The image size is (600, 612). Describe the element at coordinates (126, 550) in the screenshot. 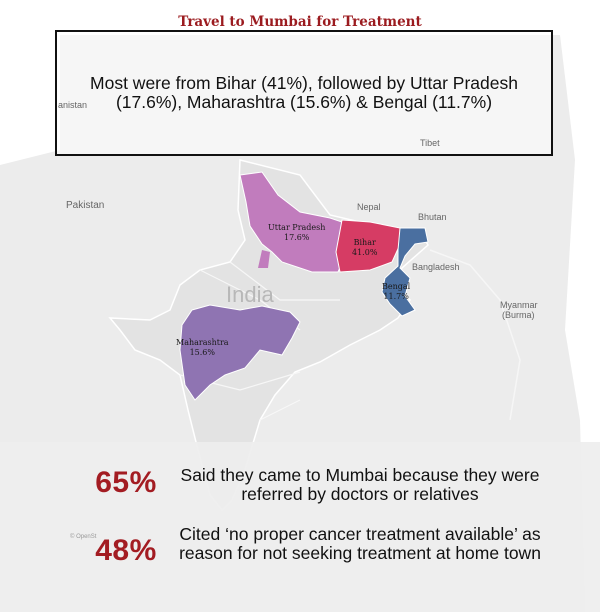

I see `stat-value-no-treatment: 48%` at that location.